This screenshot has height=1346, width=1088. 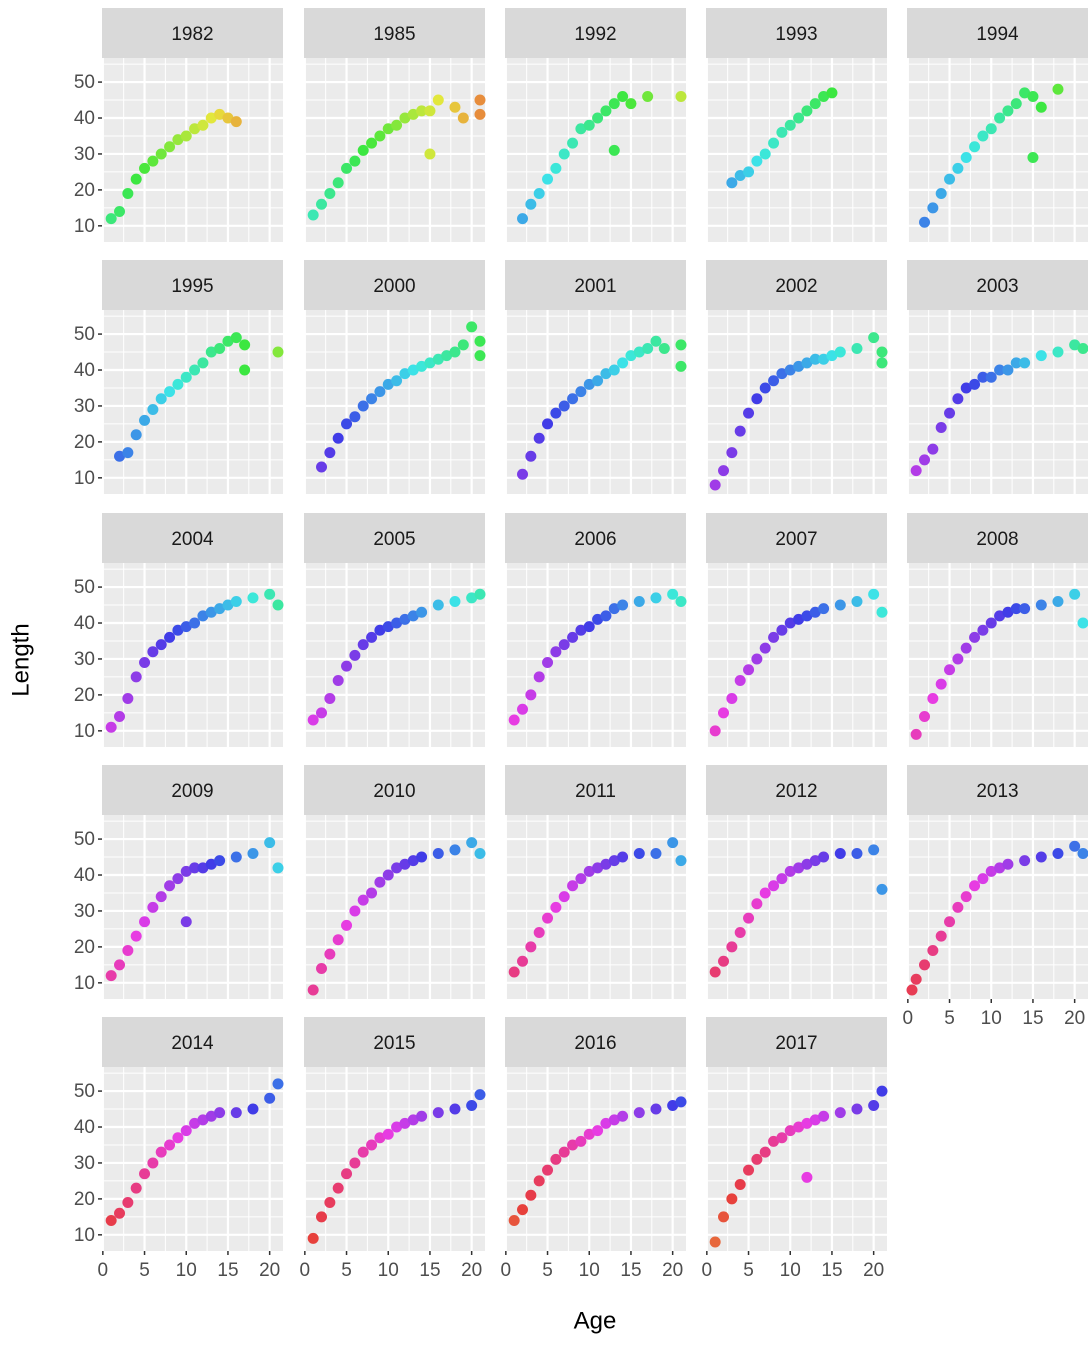 What do you see at coordinates (269, 1270) in the screenshot?
I see `x-tick-label: 20` at bounding box center [269, 1270].